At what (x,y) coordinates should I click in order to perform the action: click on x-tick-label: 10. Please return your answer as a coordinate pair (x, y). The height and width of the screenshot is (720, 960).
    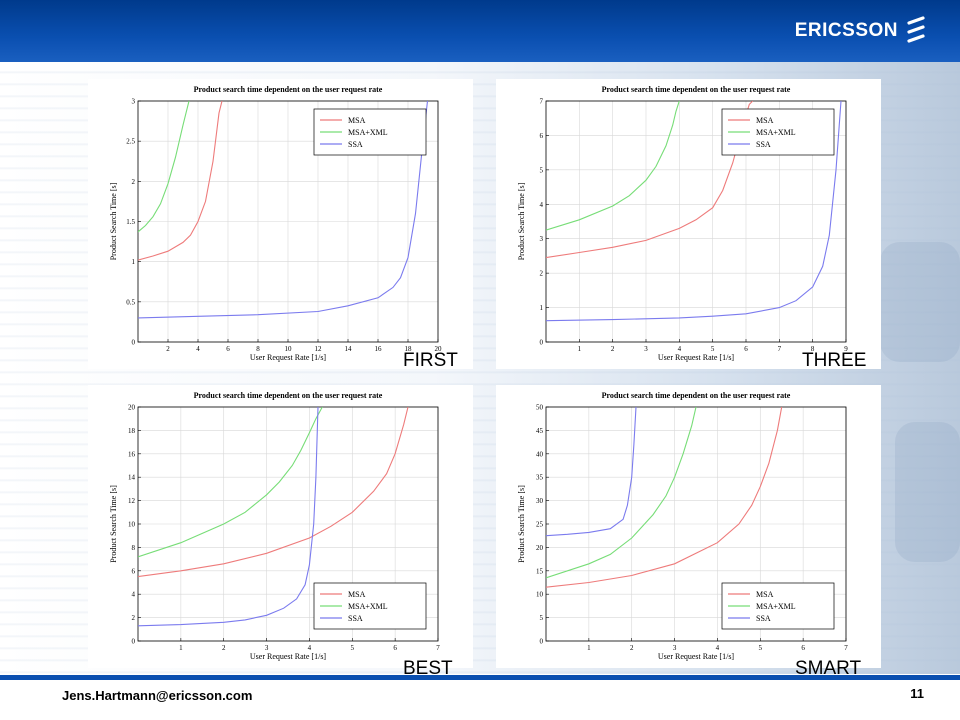
    Looking at the image, I should click on (289, 349).